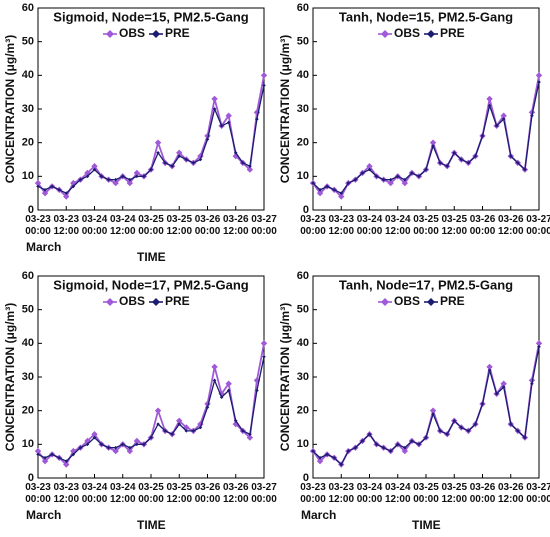  Describe the element at coordinates (179, 225) in the screenshot. I see `x-tick-label: 03-25 12:00` at that location.